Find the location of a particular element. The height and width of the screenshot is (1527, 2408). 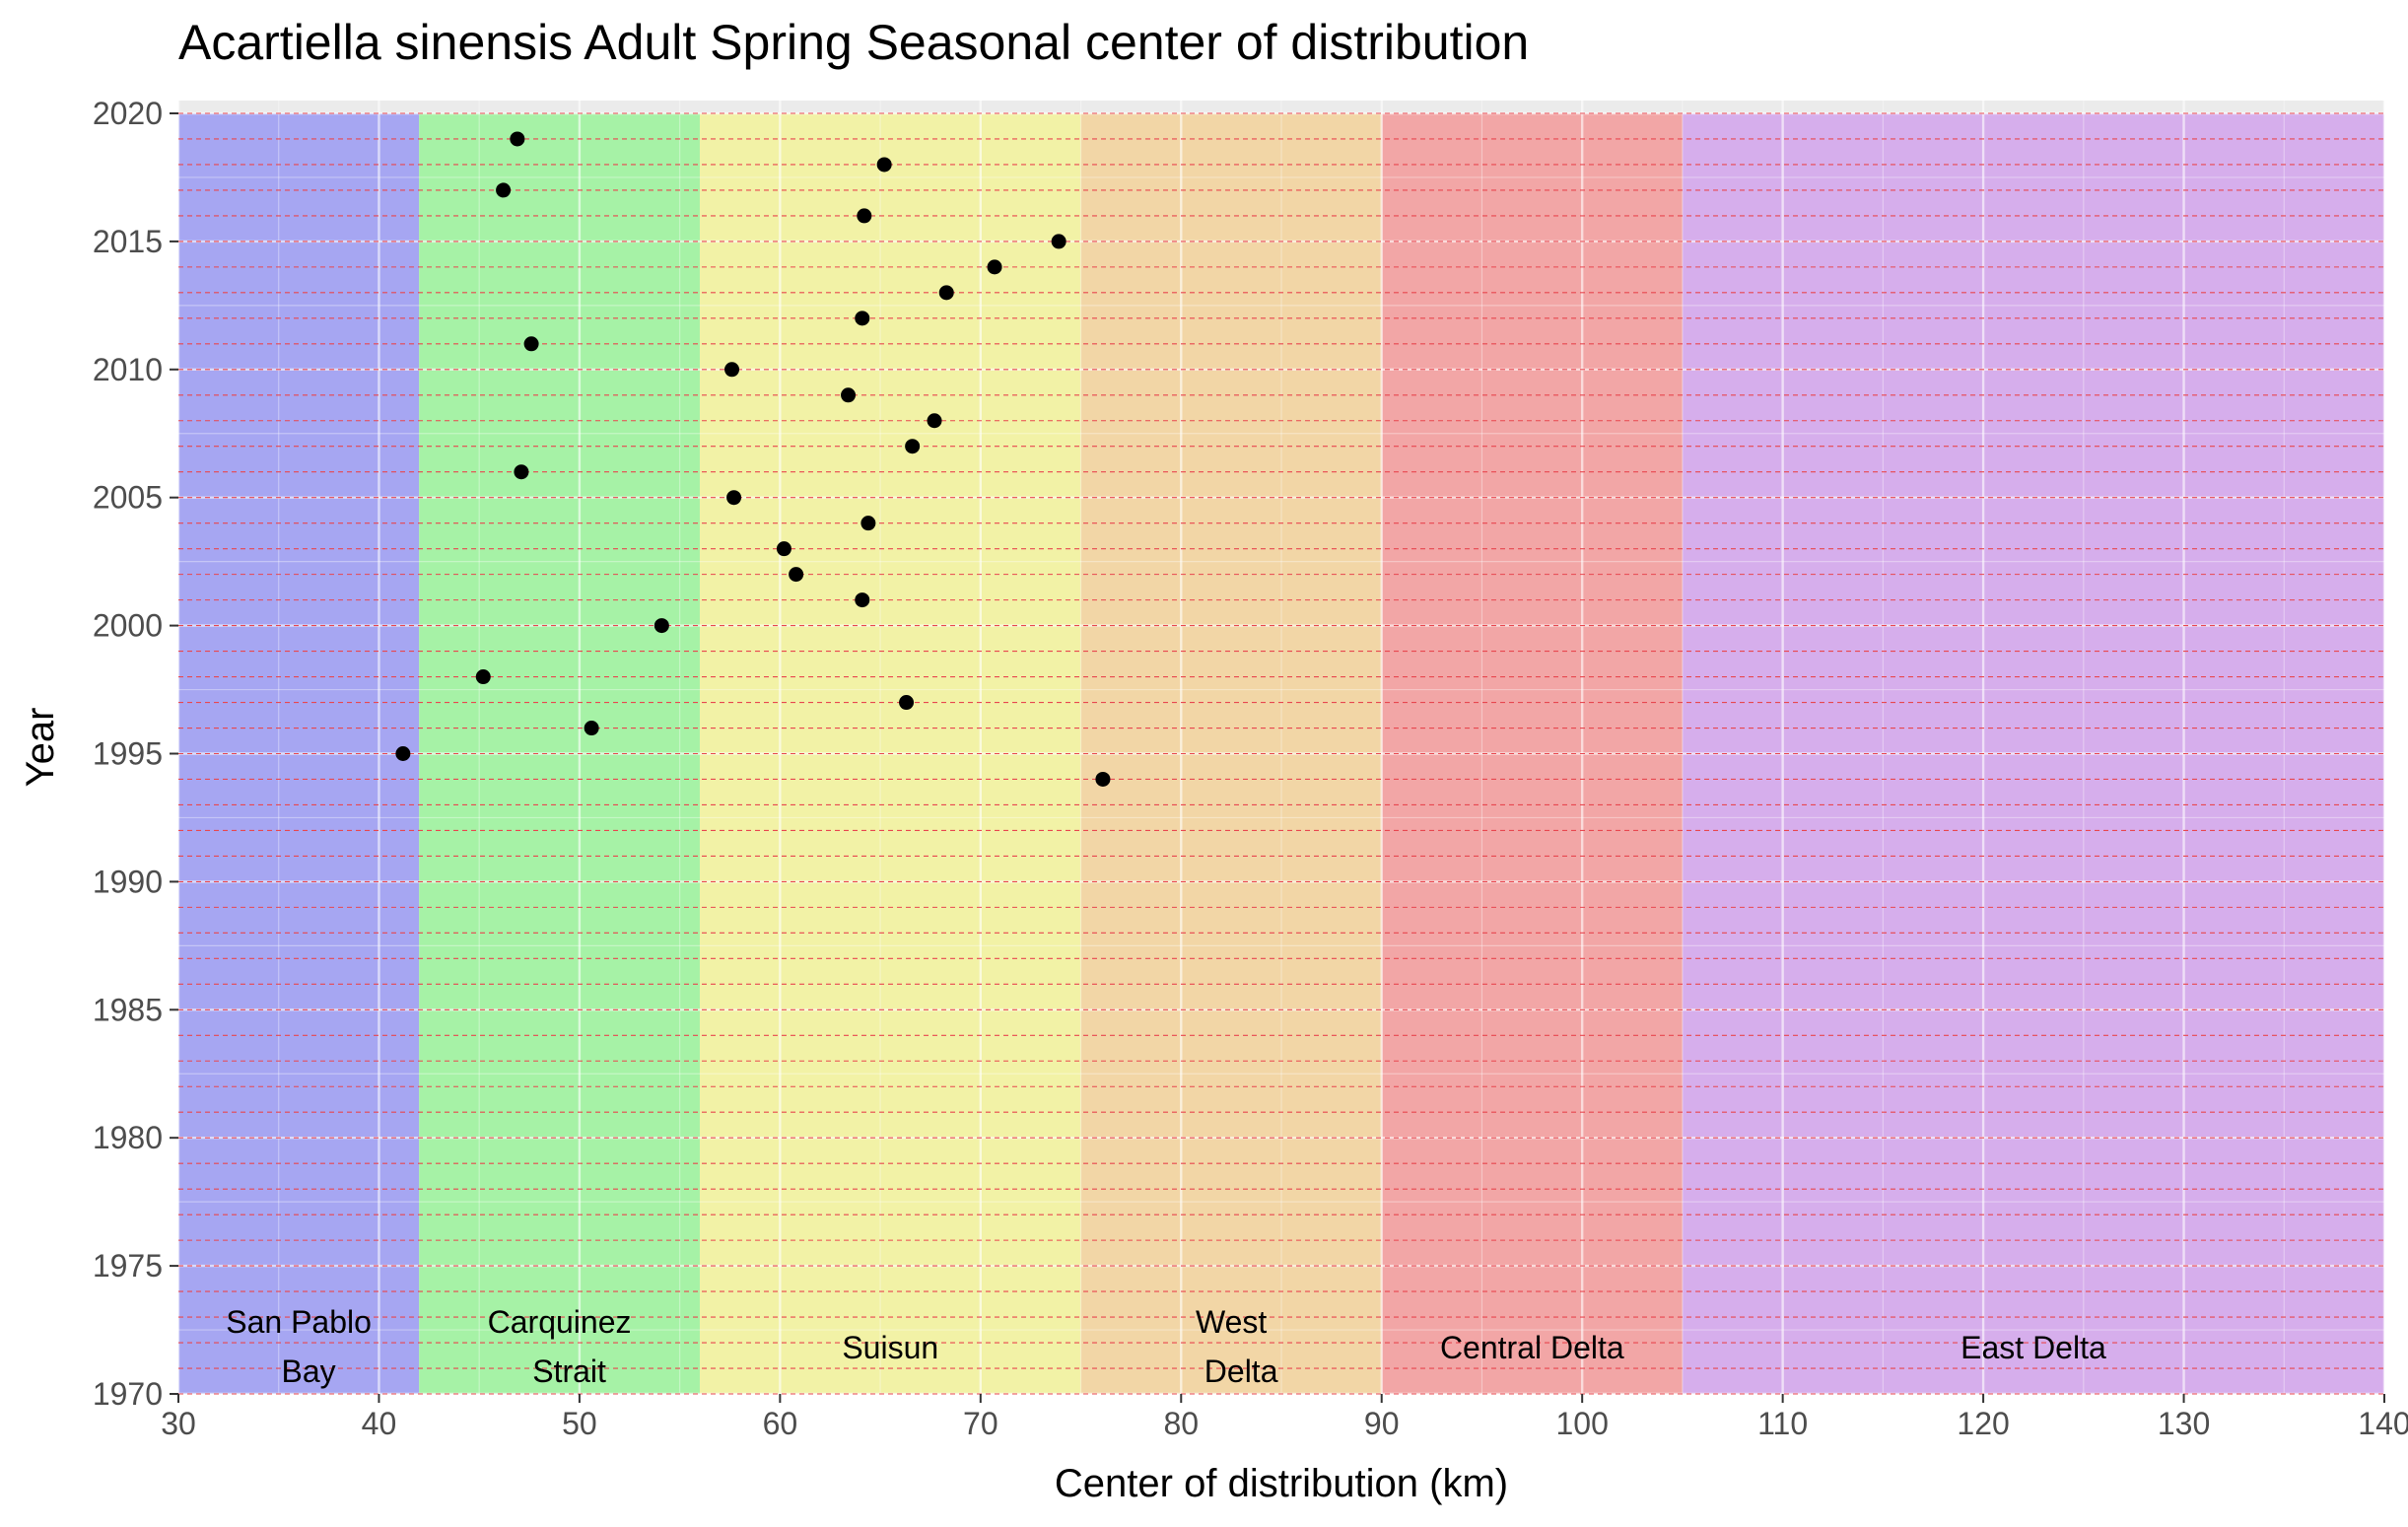

region-label: Bay is located at coordinates (309, 1371).